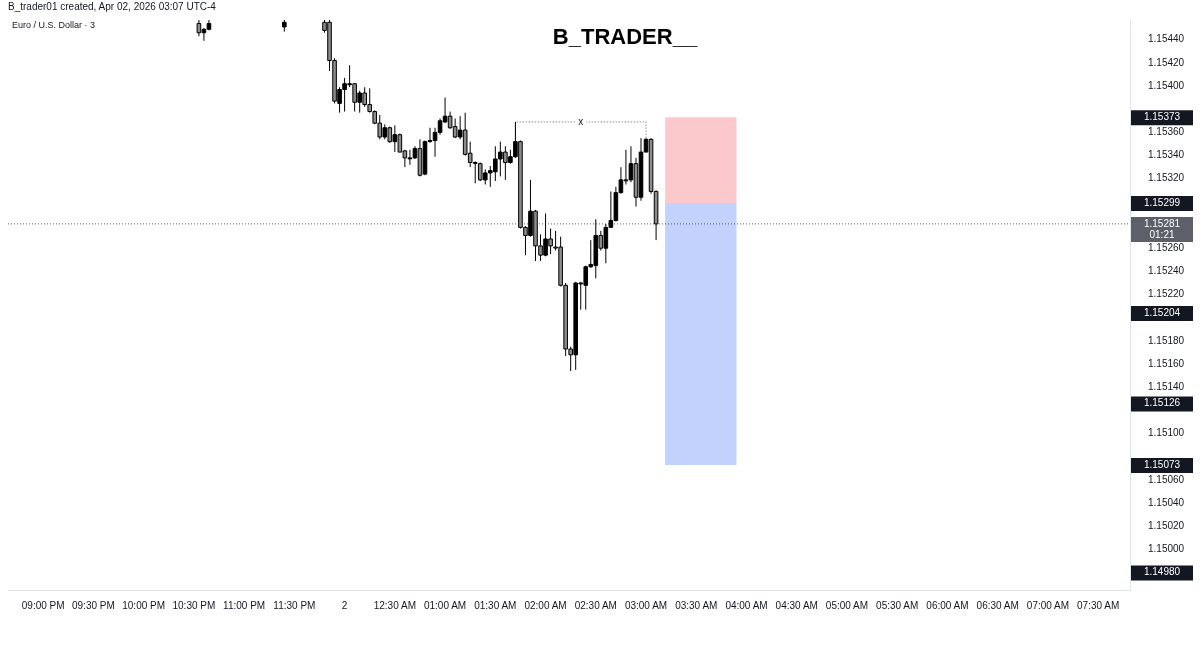  I want to click on text: B_trader01 created, Apr 02, 2026 03:07 UTC-4, so click(112, 6).